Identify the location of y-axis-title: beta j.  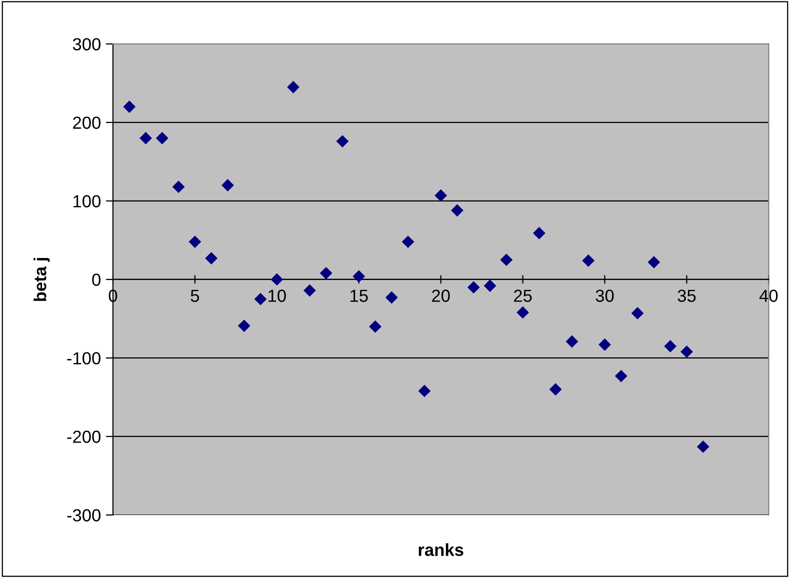
(42, 279).